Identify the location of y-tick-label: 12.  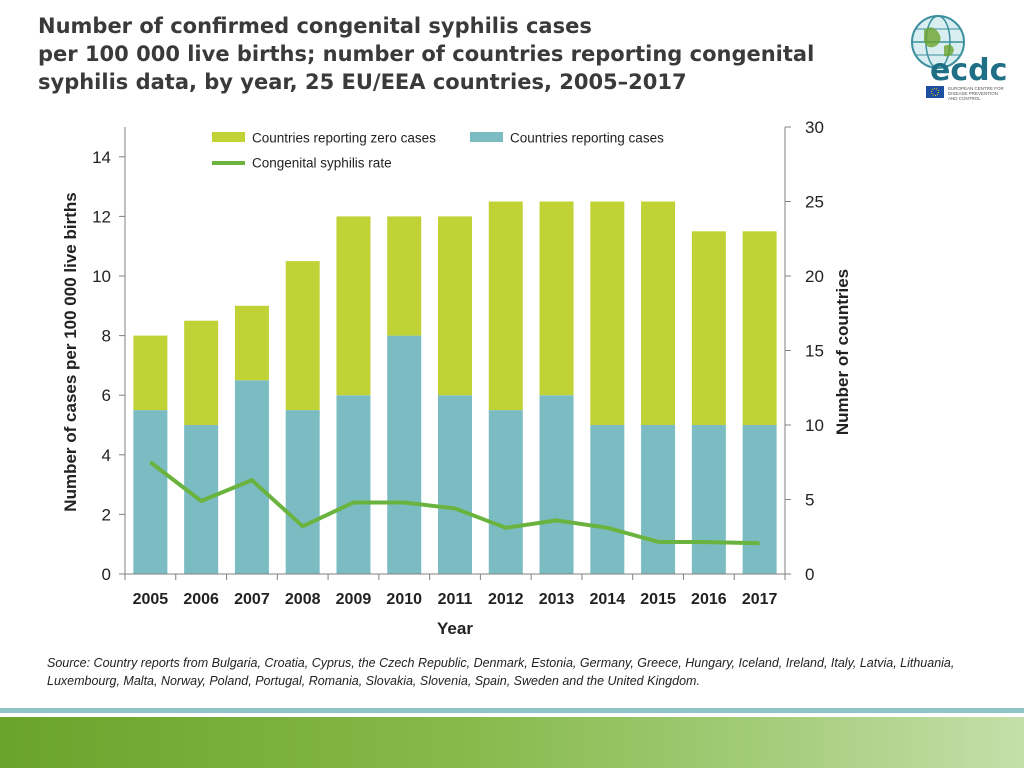
(101, 216).